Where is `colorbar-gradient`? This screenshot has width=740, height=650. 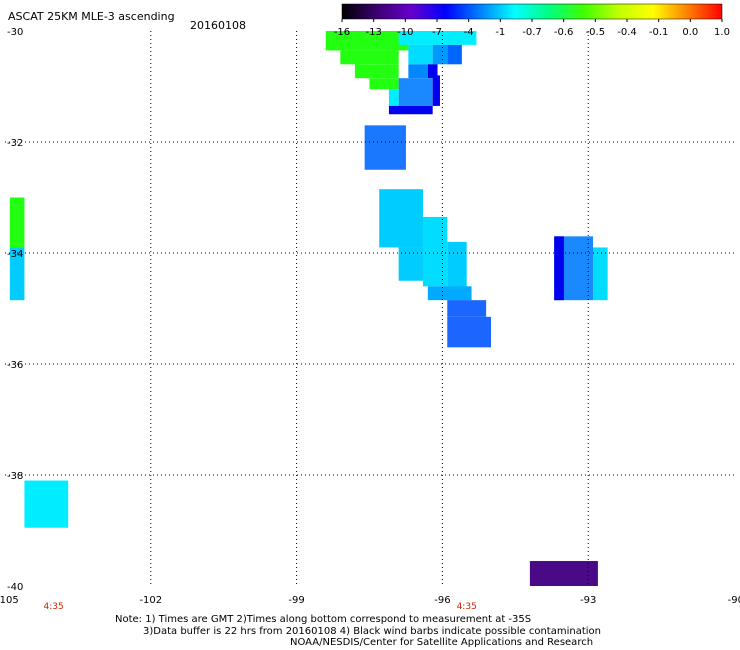
colorbar-gradient is located at coordinates (532, 11).